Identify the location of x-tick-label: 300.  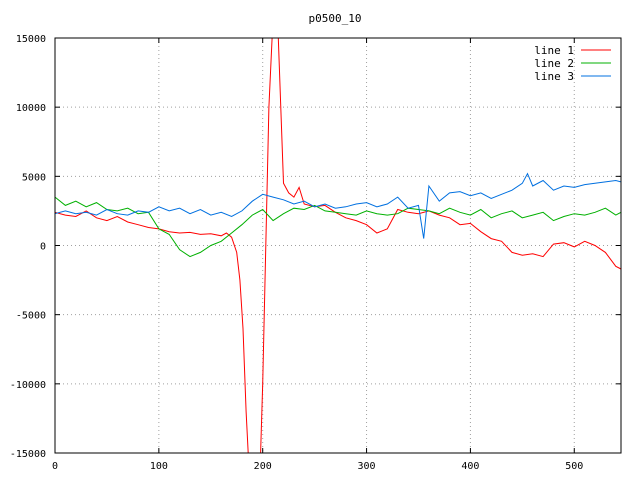
(367, 466).